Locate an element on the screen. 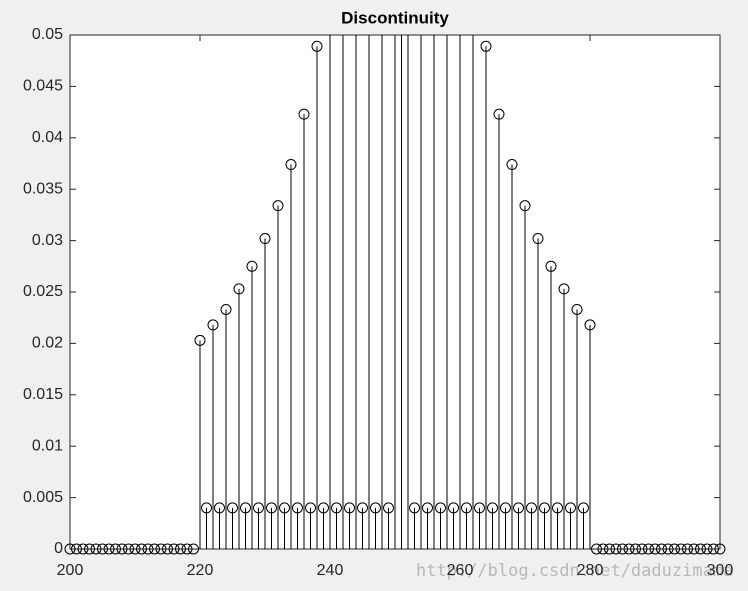  x-tick-label: 260 is located at coordinates (460, 570).